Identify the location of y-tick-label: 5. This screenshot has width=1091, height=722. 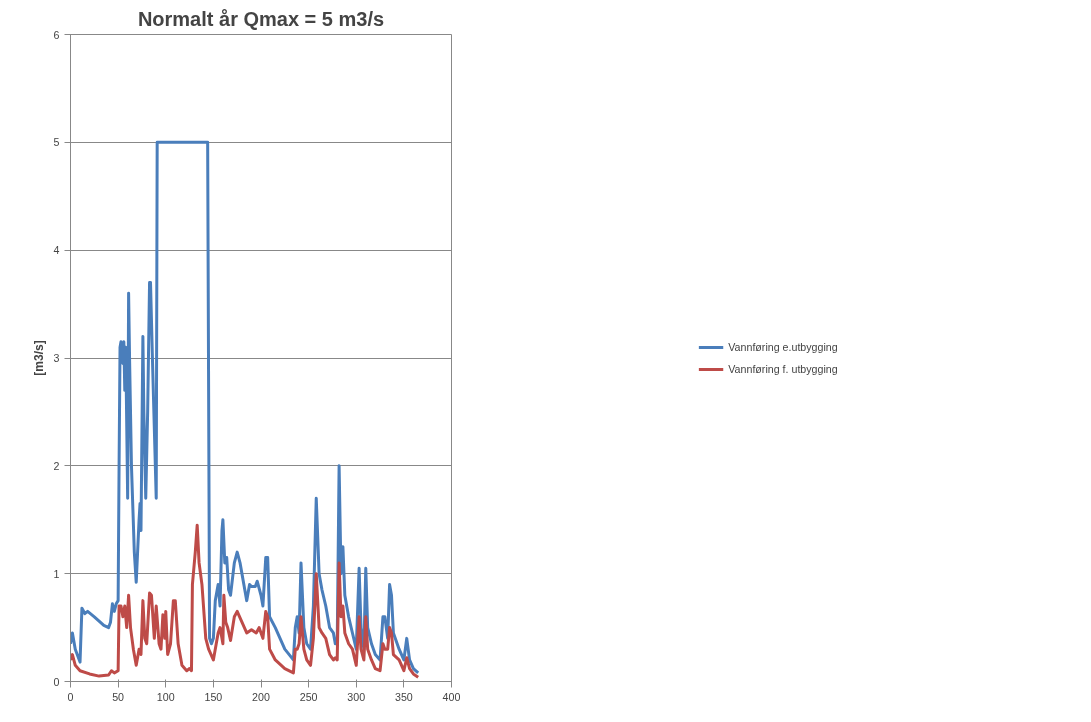
(56, 142).